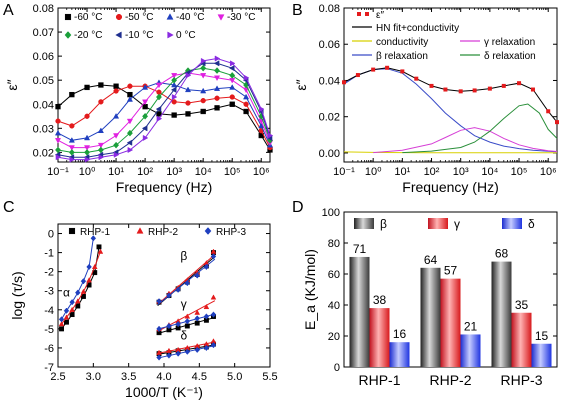 The width and height of the screenshot is (582, 412). I want to click on y-axis-title: ε″, so click(301, 84).